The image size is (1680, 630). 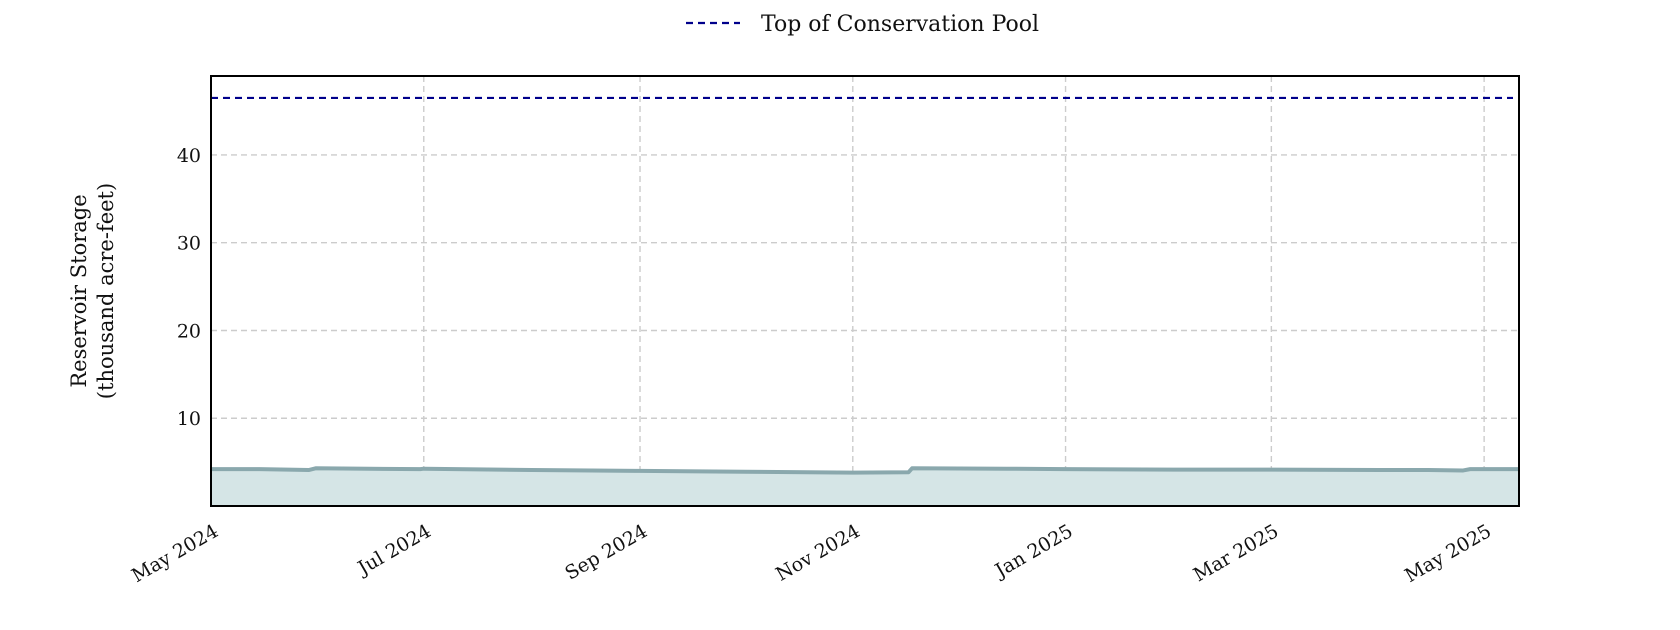 I want to click on x-tick-label: Nov 2024, so click(x=818, y=553).